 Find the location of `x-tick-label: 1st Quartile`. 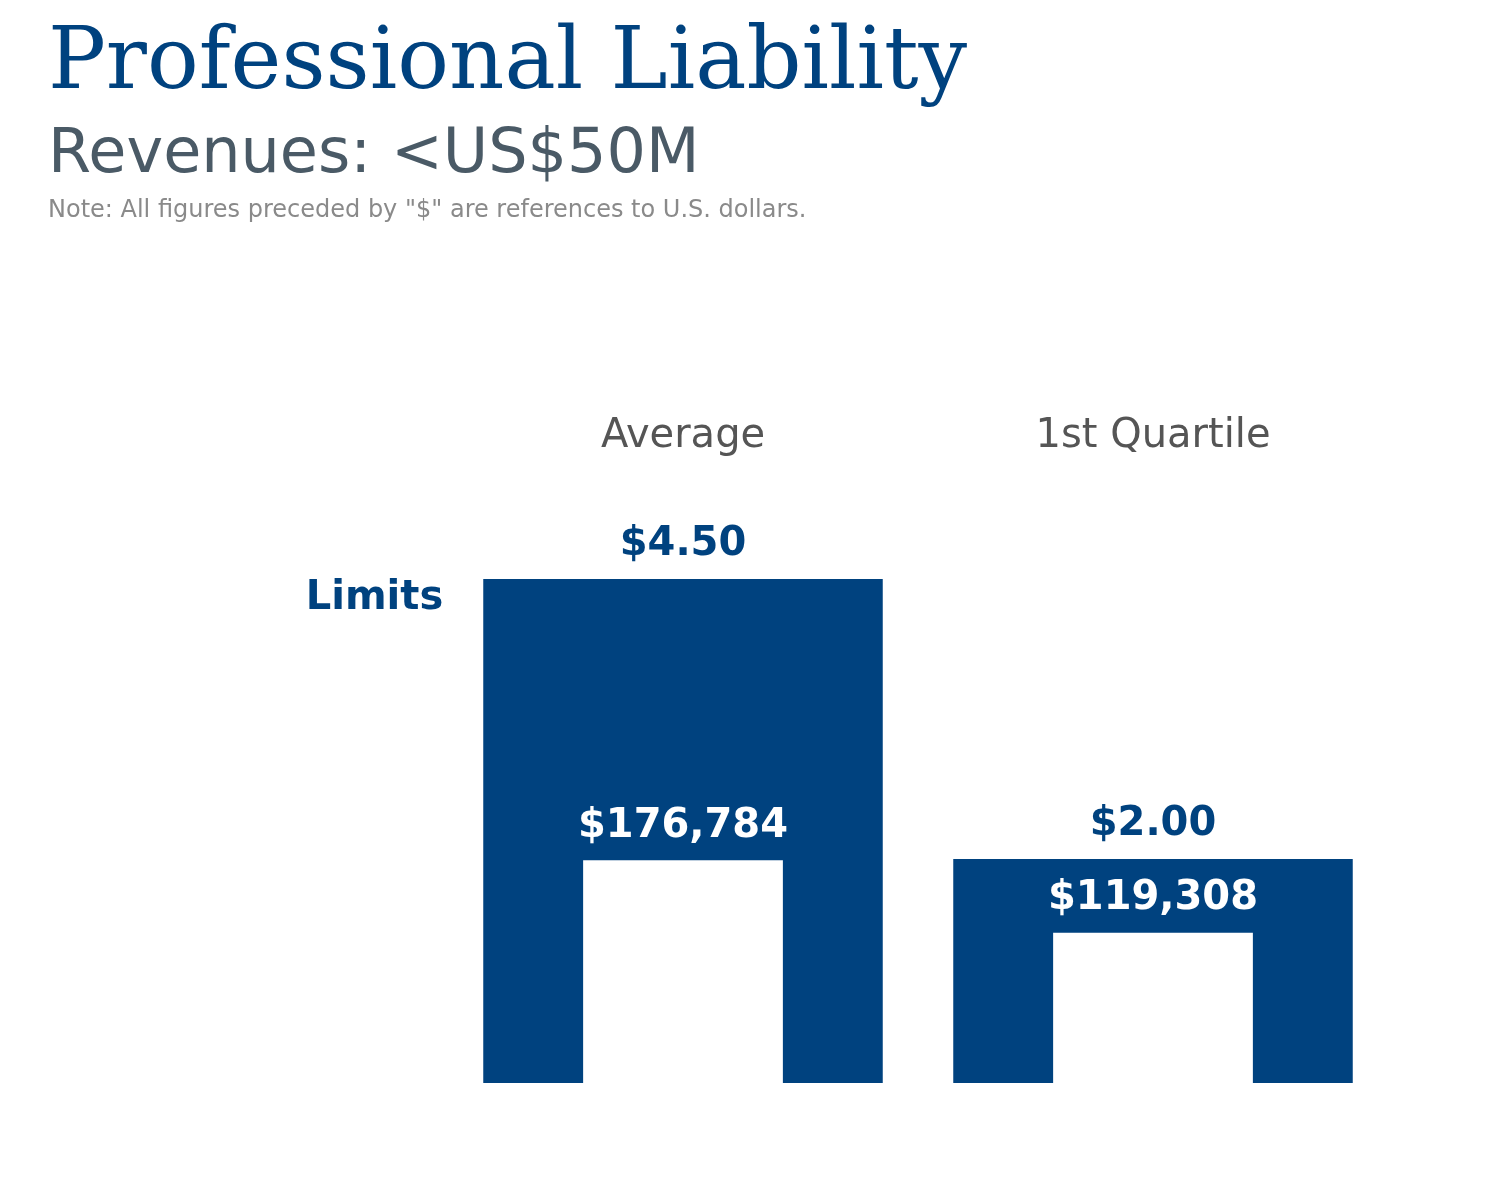

x-tick-label: 1st Quartile is located at coordinates (1153, 433).